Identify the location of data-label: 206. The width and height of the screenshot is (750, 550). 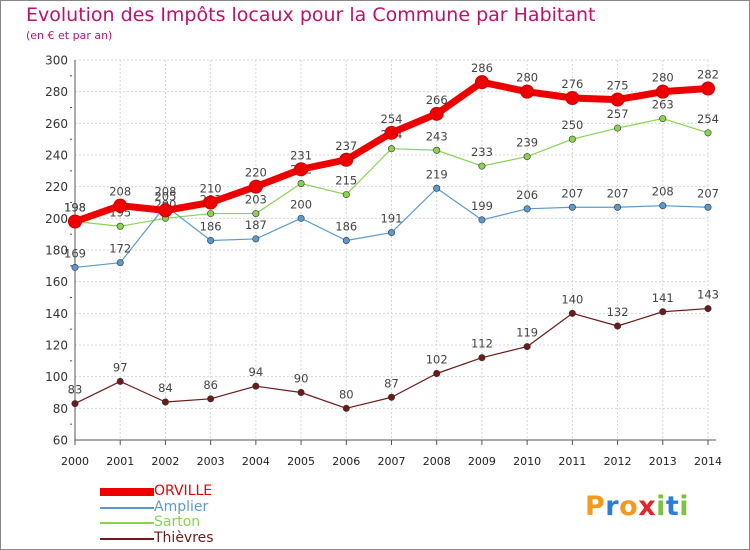
(527, 195).